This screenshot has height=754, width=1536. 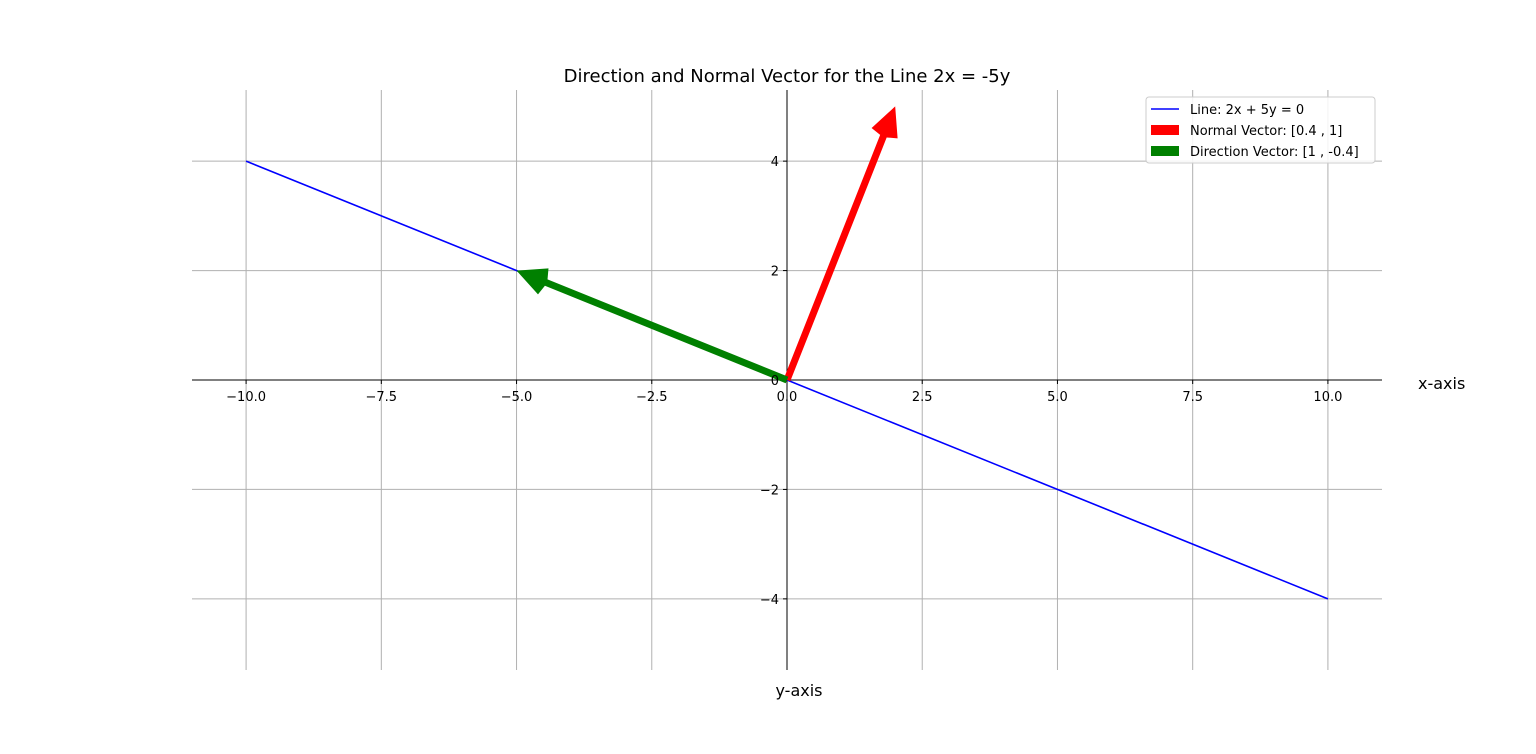 I want to click on legend-entry-label: Line: 2x + 5y = 0, so click(x=1247, y=110).